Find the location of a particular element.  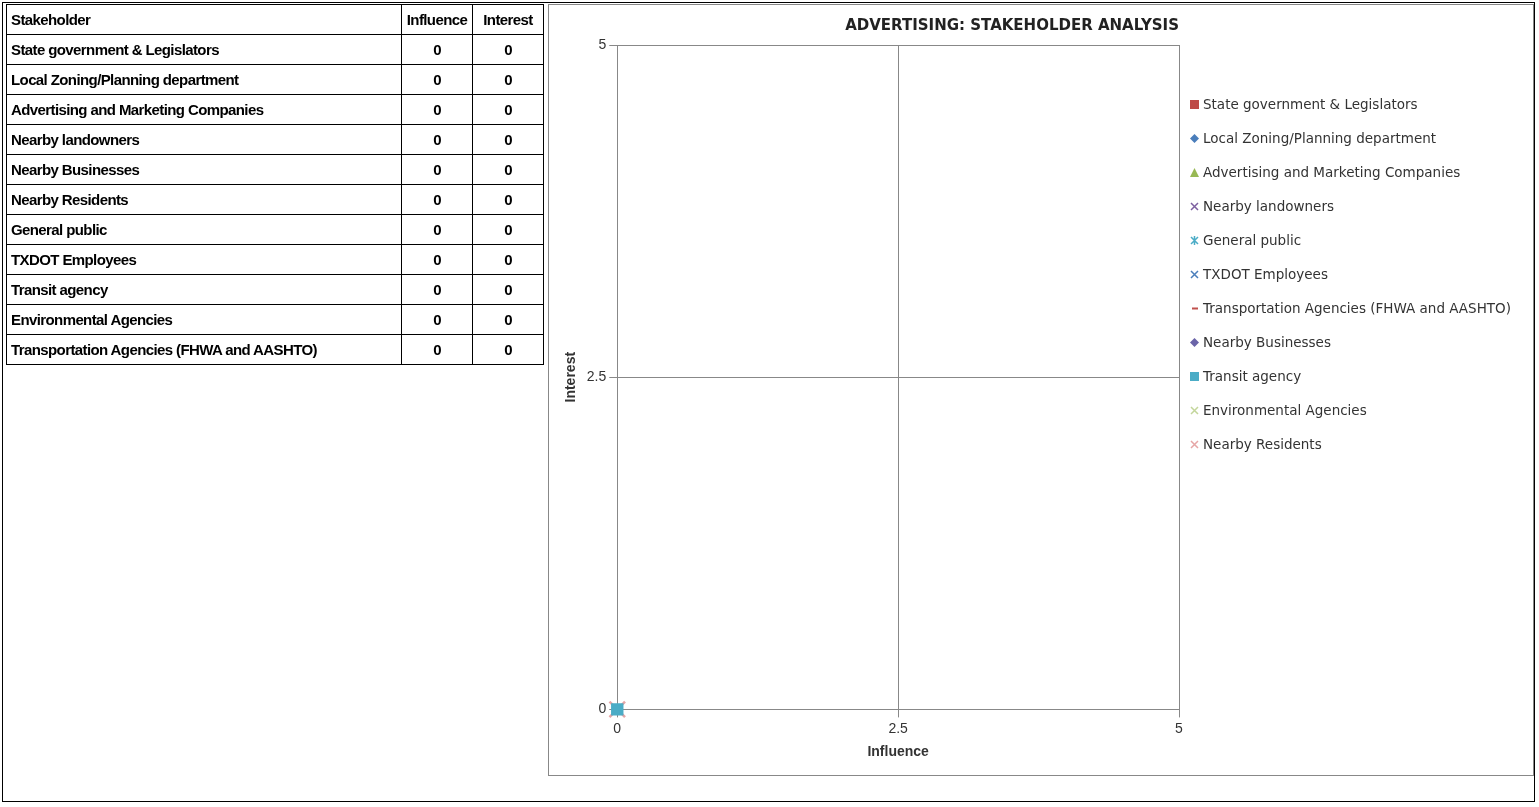

y-tick-label: 0 is located at coordinates (602, 708).